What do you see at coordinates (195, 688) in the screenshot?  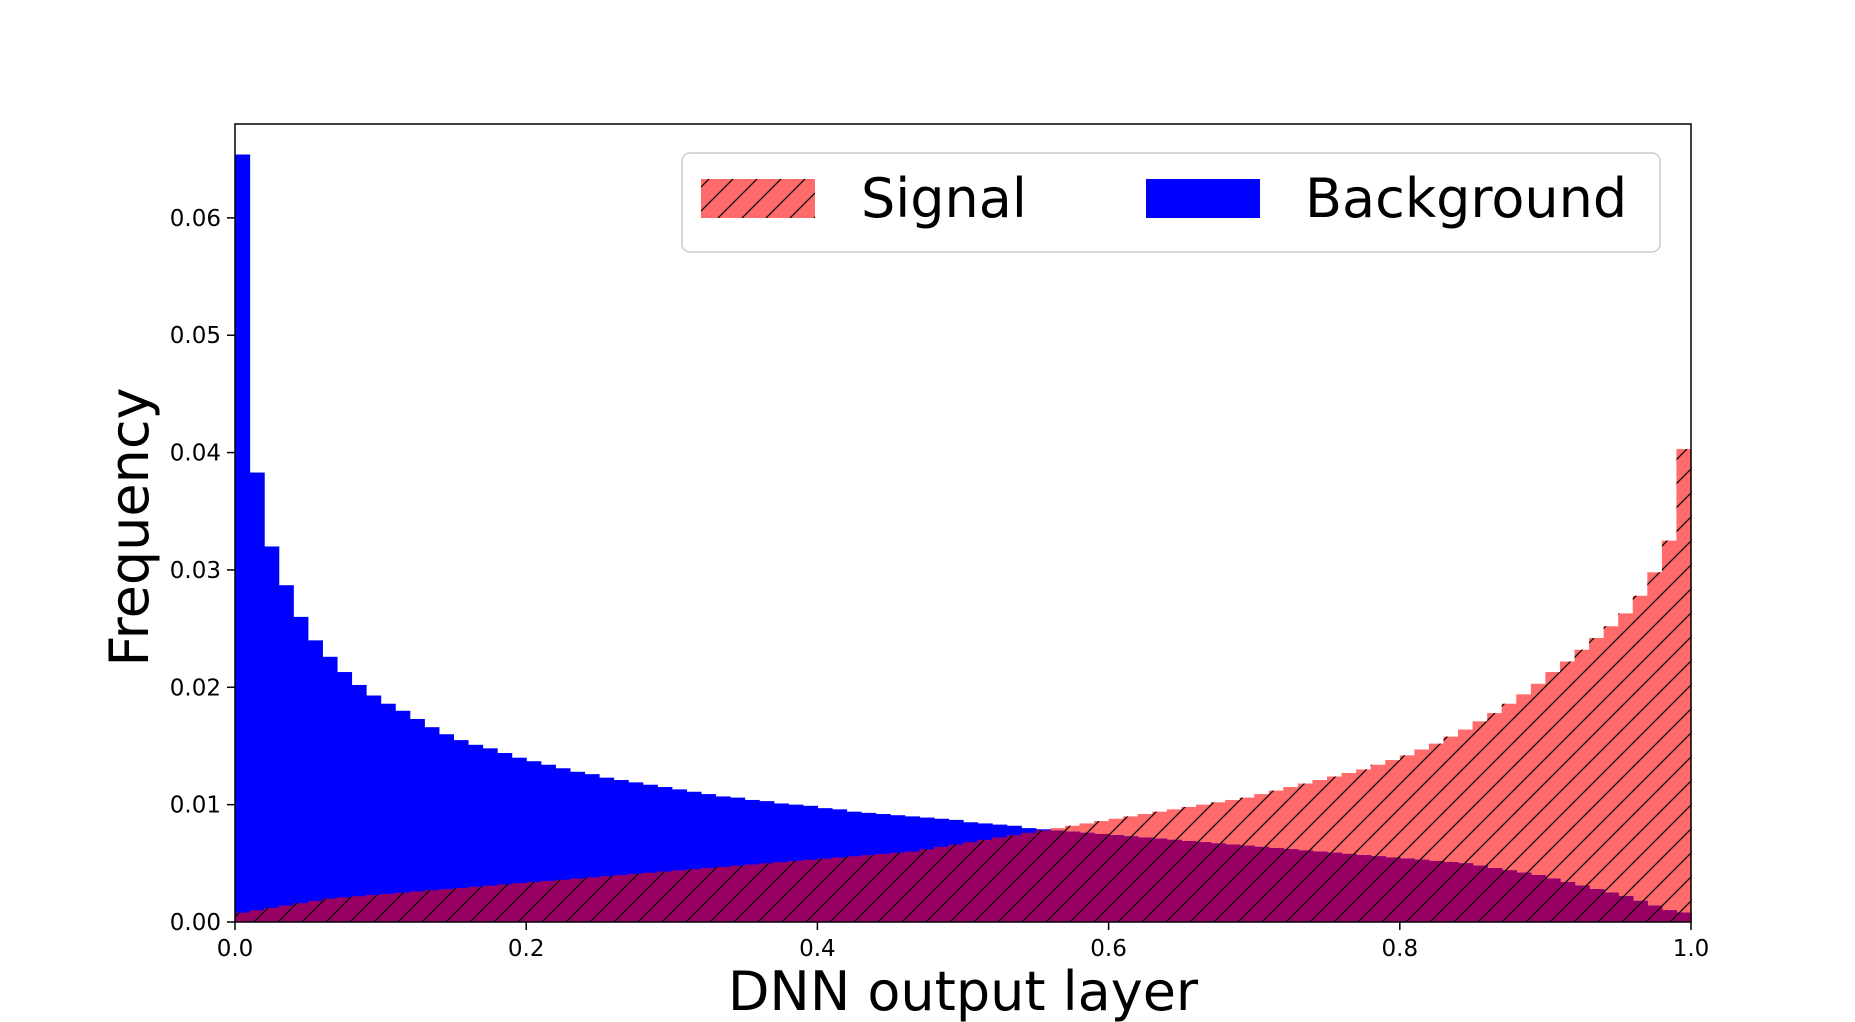 I see `y-tick-label: 0.02` at bounding box center [195, 688].